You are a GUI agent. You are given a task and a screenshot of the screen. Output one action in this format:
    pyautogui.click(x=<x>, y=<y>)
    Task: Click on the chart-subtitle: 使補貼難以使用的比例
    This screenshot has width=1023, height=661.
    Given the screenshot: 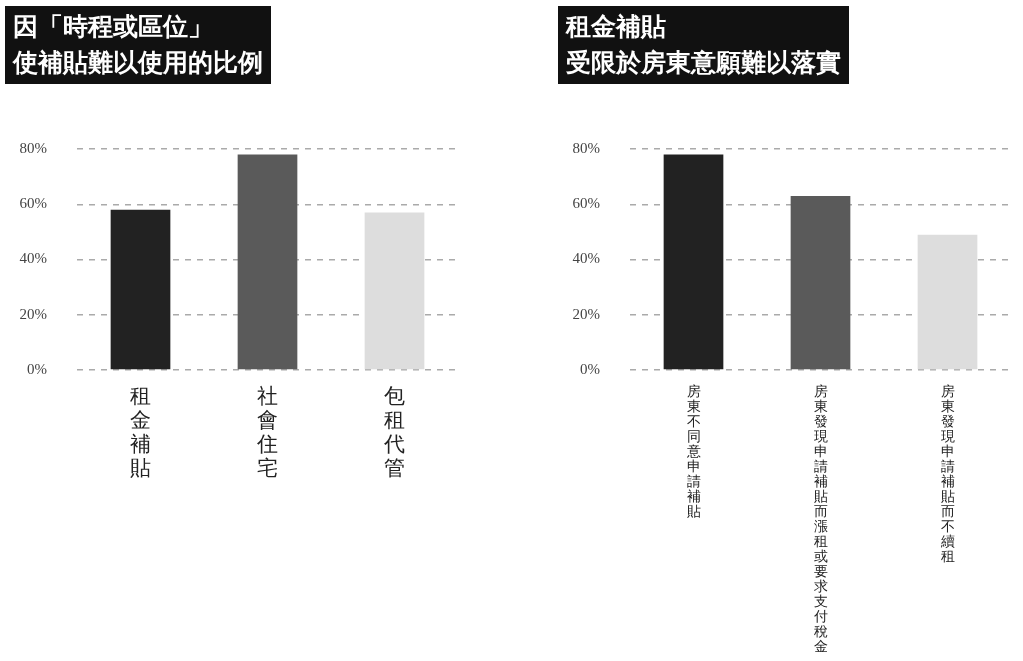 What is the action you would take?
    pyautogui.click(x=138, y=63)
    